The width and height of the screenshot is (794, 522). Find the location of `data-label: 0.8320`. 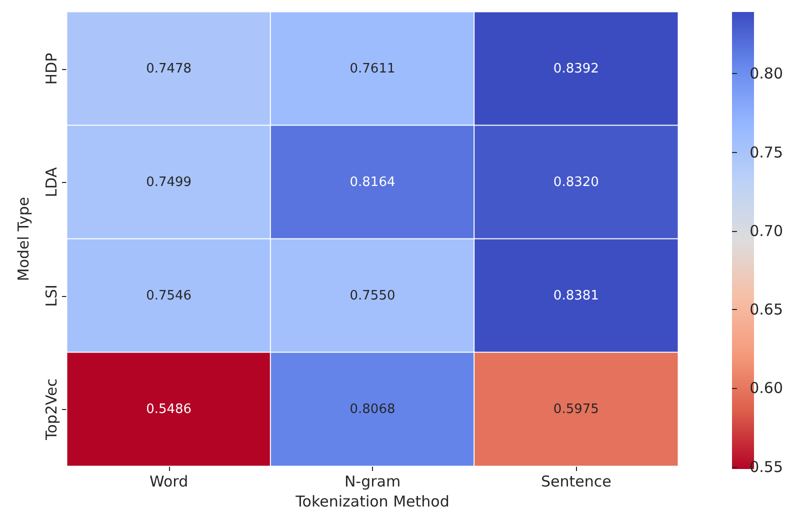

data-label: 0.8320 is located at coordinates (576, 182).